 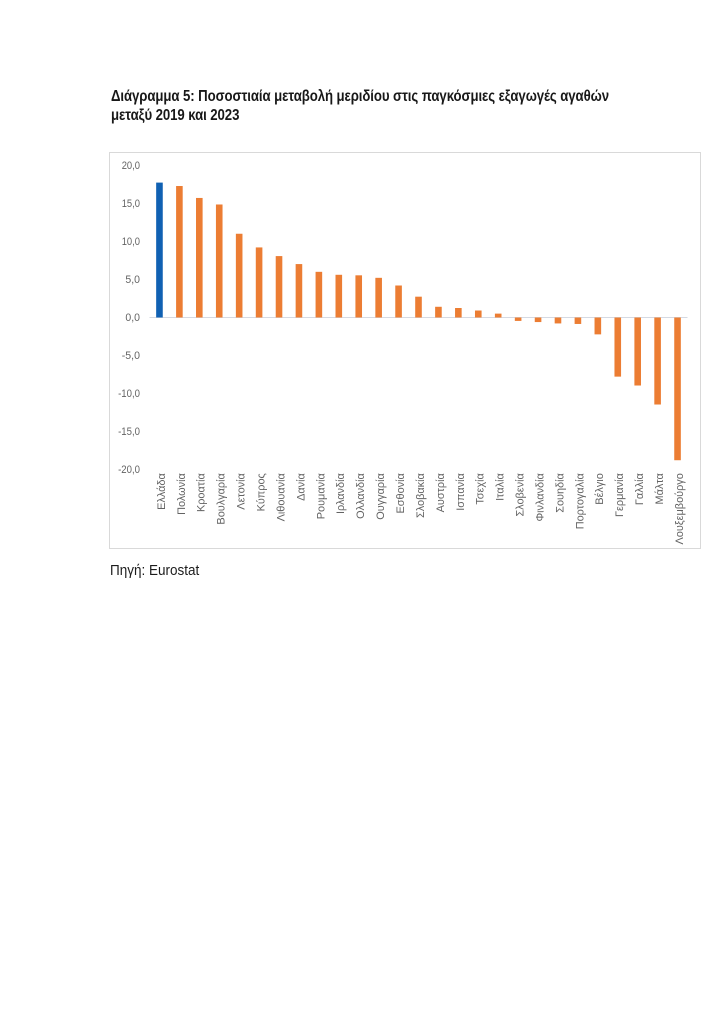 What do you see at coordinates (129, 393) in the screenshot?
I see `svg-text: -10,0` at bounding box center [129, 393].